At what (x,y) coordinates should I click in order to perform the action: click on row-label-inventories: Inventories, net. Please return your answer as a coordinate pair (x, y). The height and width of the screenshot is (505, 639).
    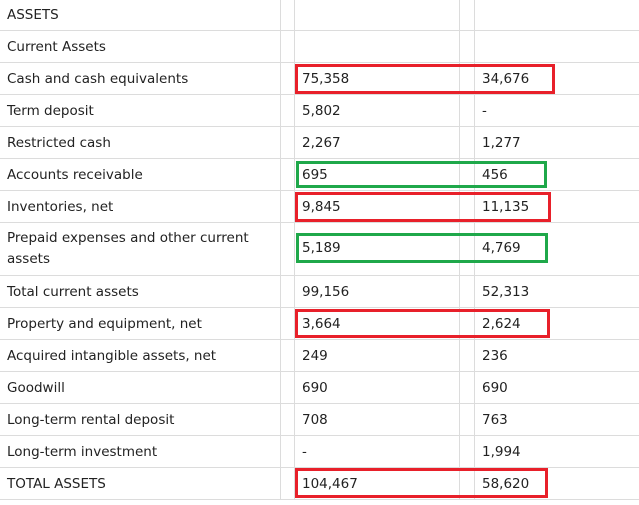
    Looking at the image, I should click on (60, 207).